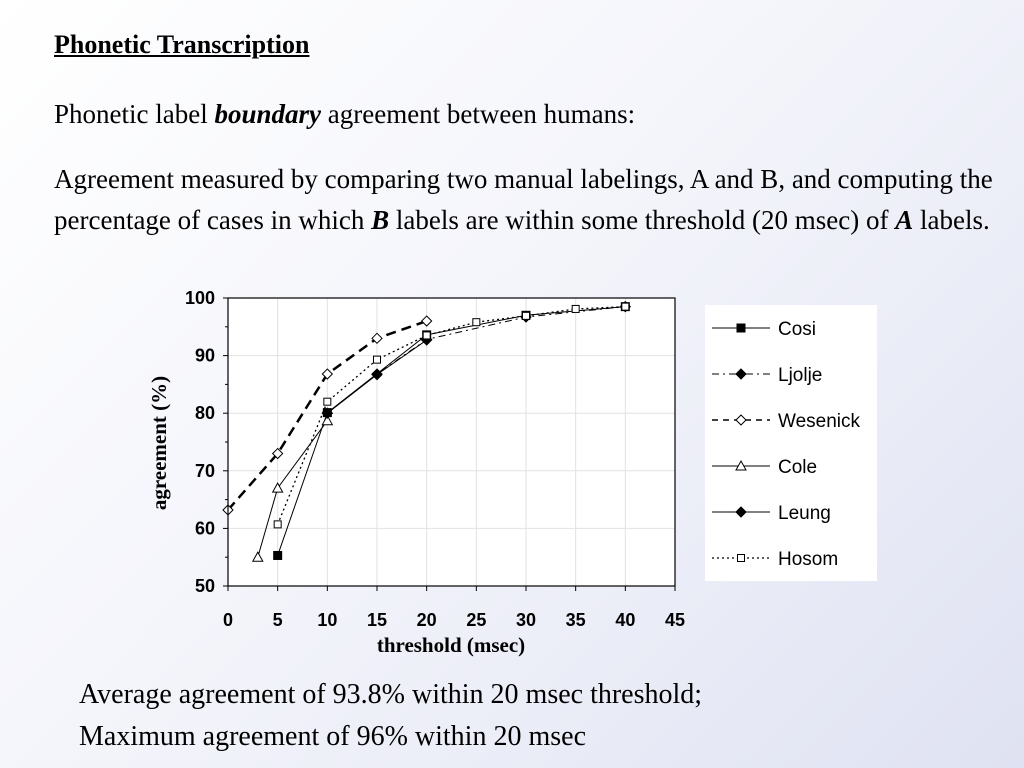 This screenshot has width=1024, height=768. Describe the element at coordinates (951, 220) in the screenshot. I see `definition-text-3: labels.` at that location.